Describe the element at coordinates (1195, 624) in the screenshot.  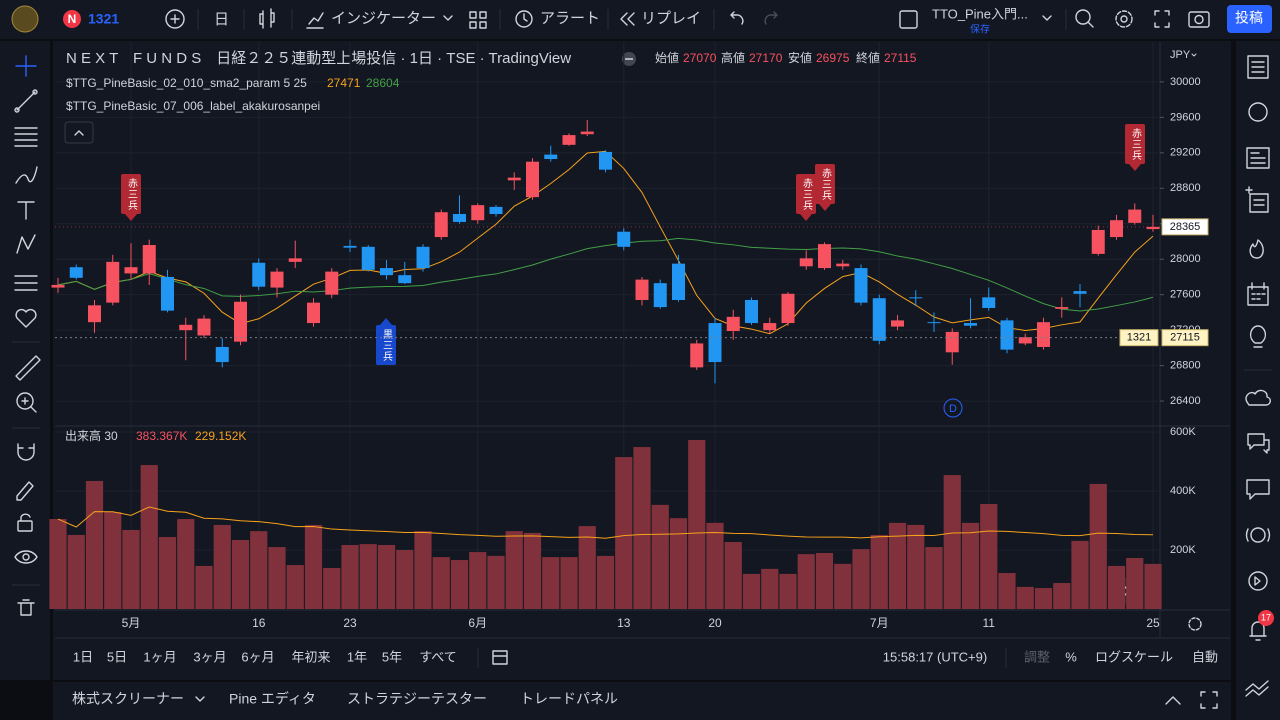
I see `axis-settings-icon` at that location.